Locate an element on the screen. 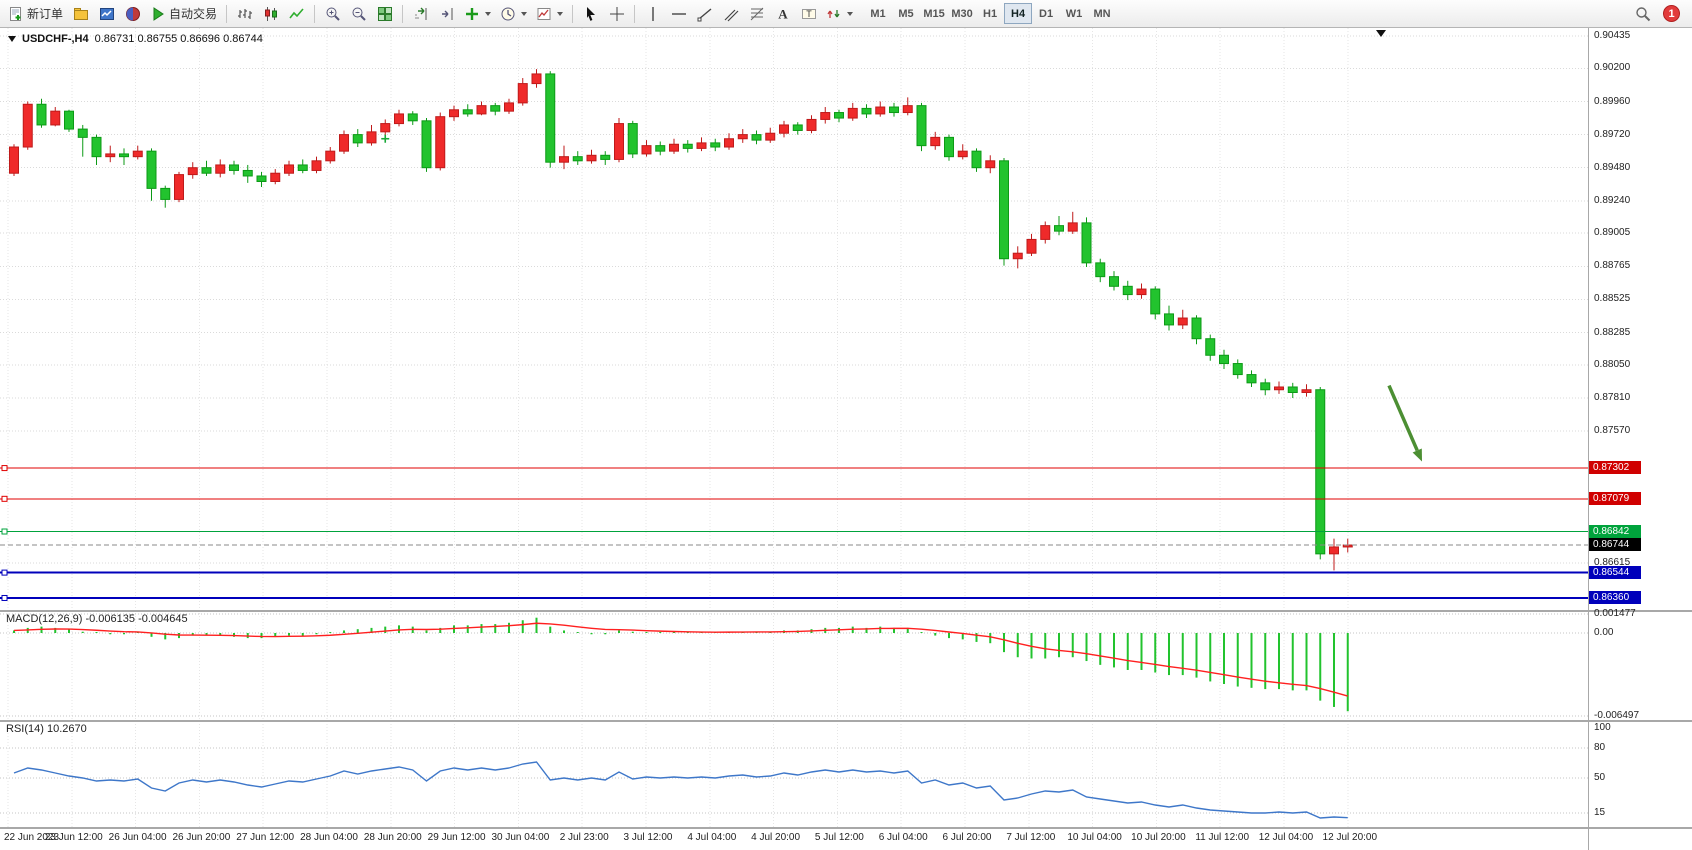  trend-arrow is located at coordinates (1403, 418).